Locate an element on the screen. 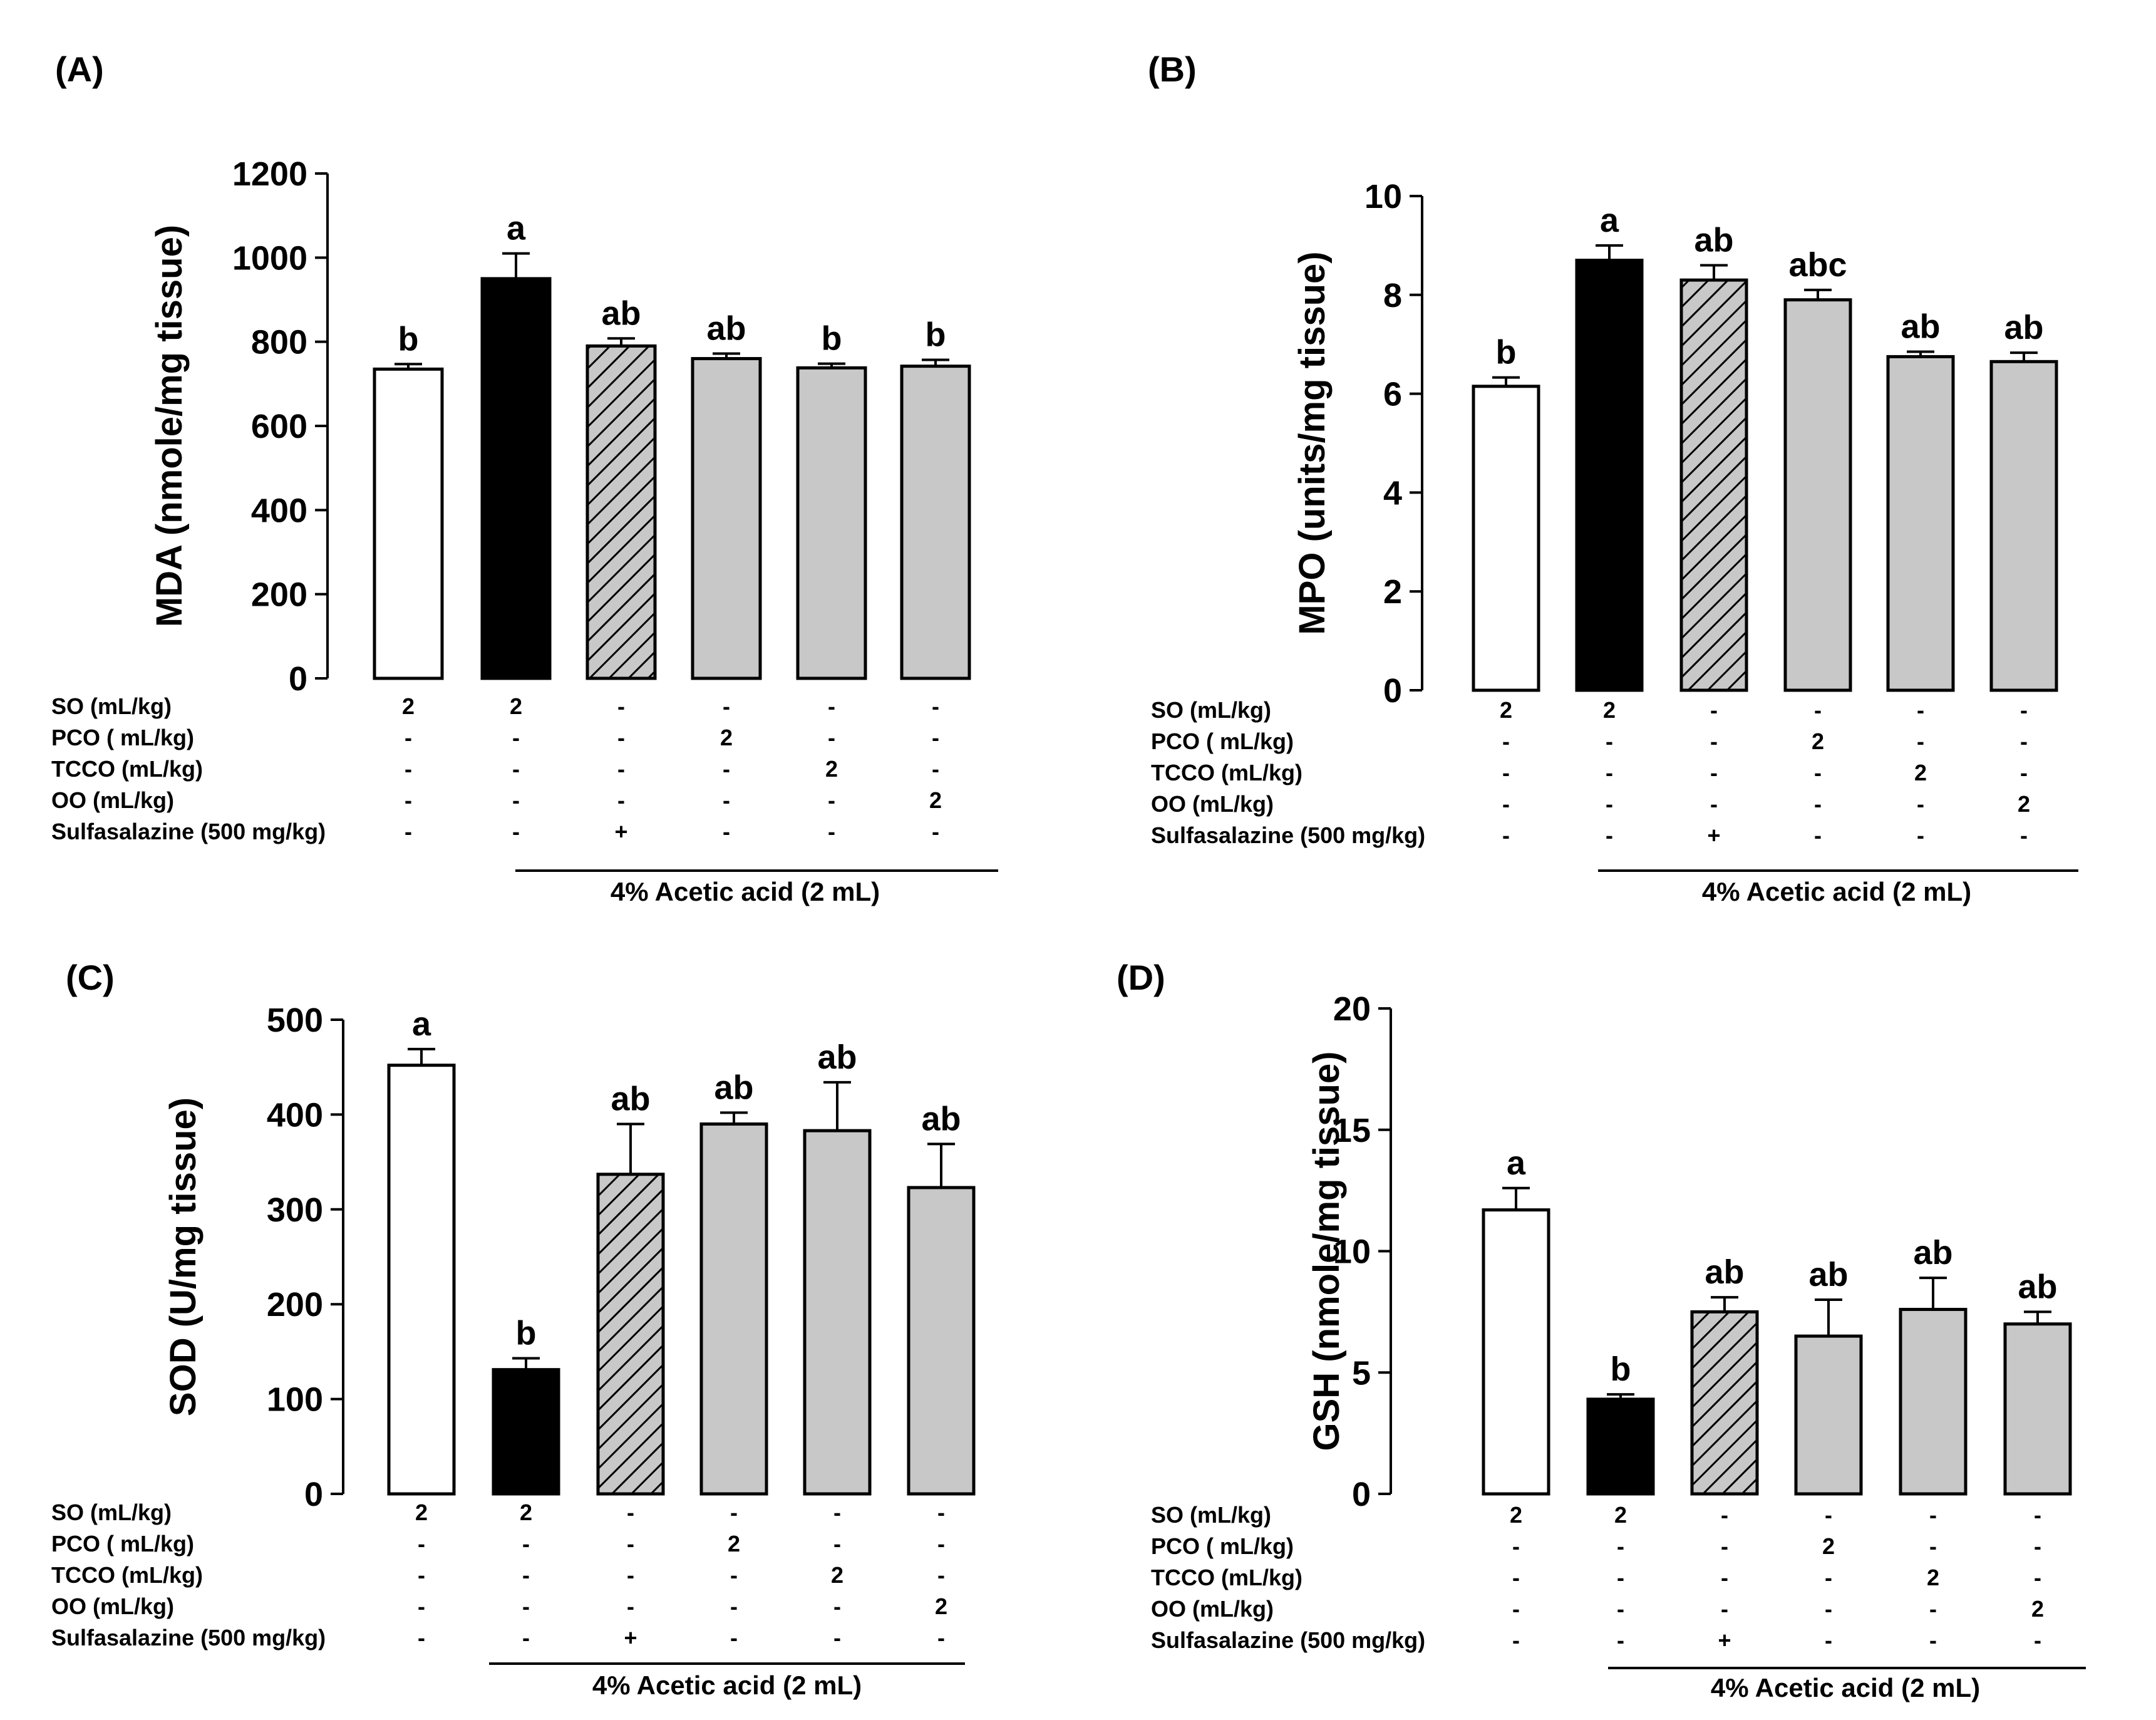 The image size is (2156, 1720). panel-label: (A) is located at coordinates (79, 69).